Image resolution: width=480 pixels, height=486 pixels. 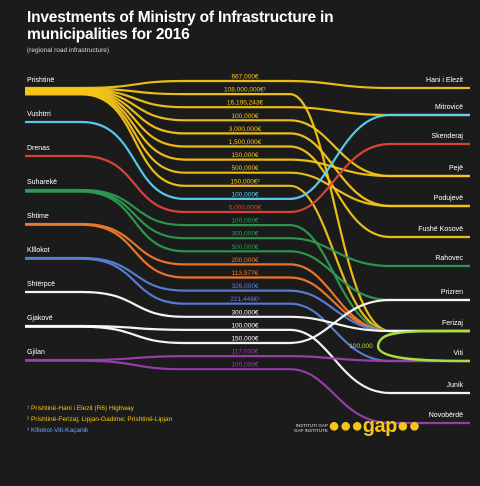 I want to click on flow-gjakove-junik, so click(x=247, y=359).